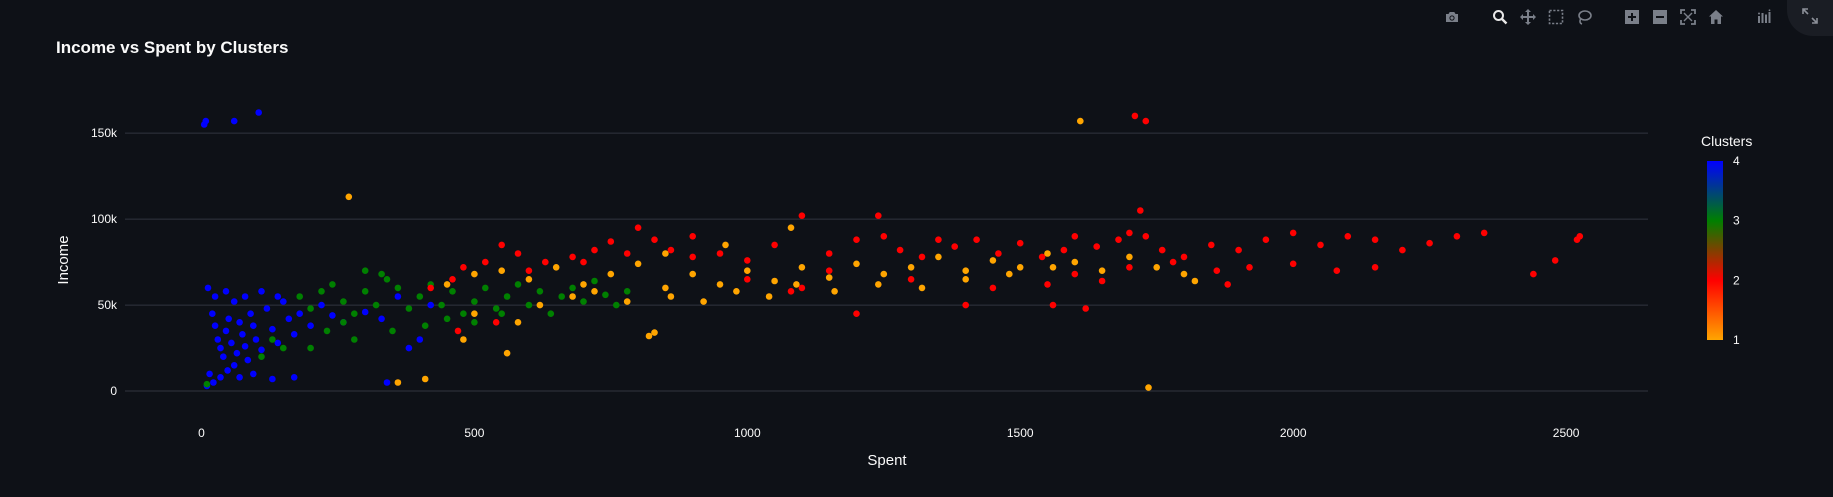 The width and height of the screenshot is (1833, 497). What do you see at coordinates (1716, 17) in the screenshot?
I see `reset-axes-icon` at bounding box center [1716, 17].